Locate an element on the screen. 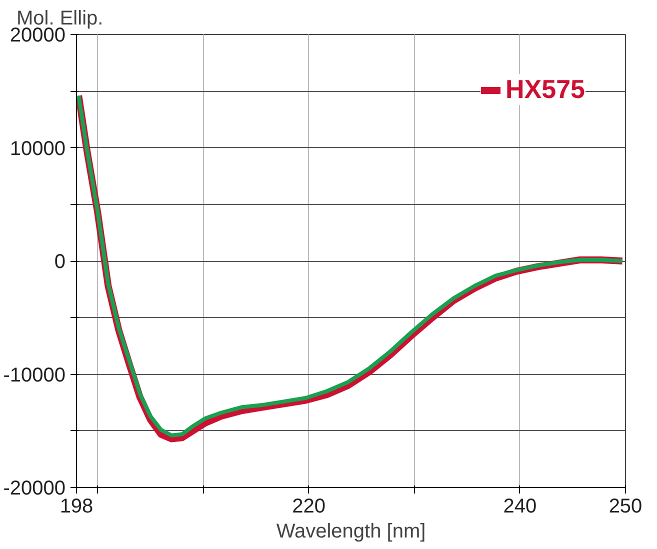 This screenshot has height=549, width=657. x-axis-title: Wavelength [nm] is located at coordinates (351, 531).